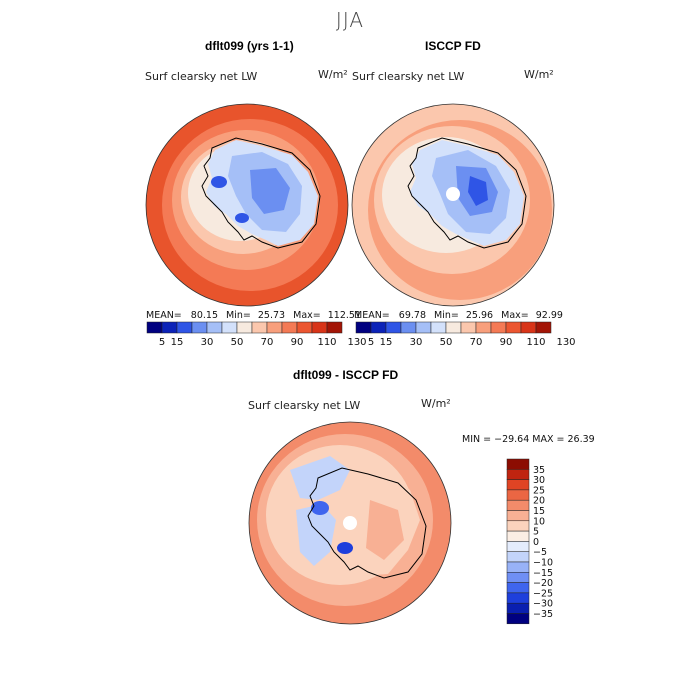 The image size is (700, 700). Describe the element at coordinates (539, 501) in the screenshot. I see `diff-colorbar-tick-label: 20` at that location.